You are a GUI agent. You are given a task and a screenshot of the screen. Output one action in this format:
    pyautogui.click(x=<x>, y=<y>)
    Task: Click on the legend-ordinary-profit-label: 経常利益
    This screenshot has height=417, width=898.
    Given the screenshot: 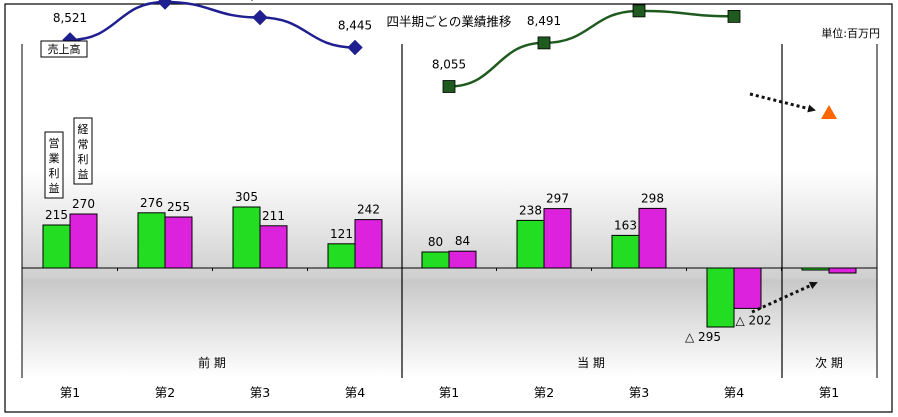 What is the action you would take?
    pyautogui.click(x=83, y=152)
    